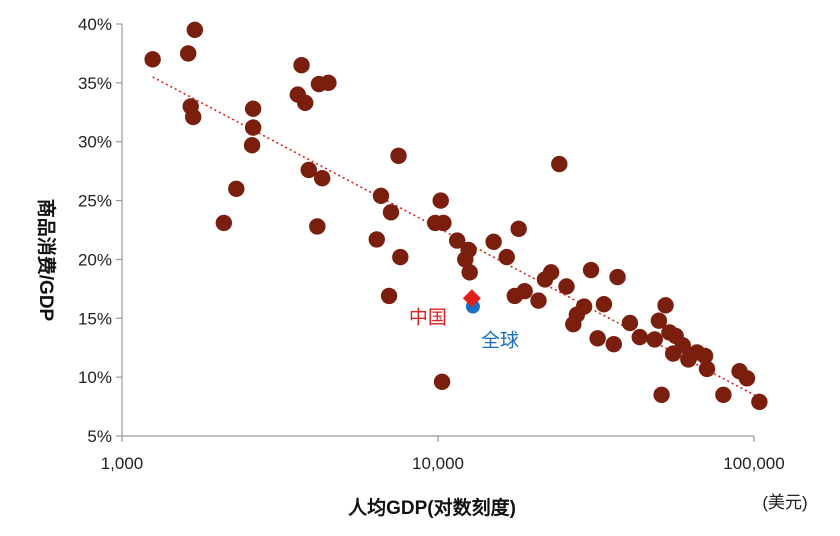 The image size is (840, 536). What do you see at coordinates (95, 259) in the screenshot?
I see `y-tick-label: 20%` at bounding box center [95, 259].